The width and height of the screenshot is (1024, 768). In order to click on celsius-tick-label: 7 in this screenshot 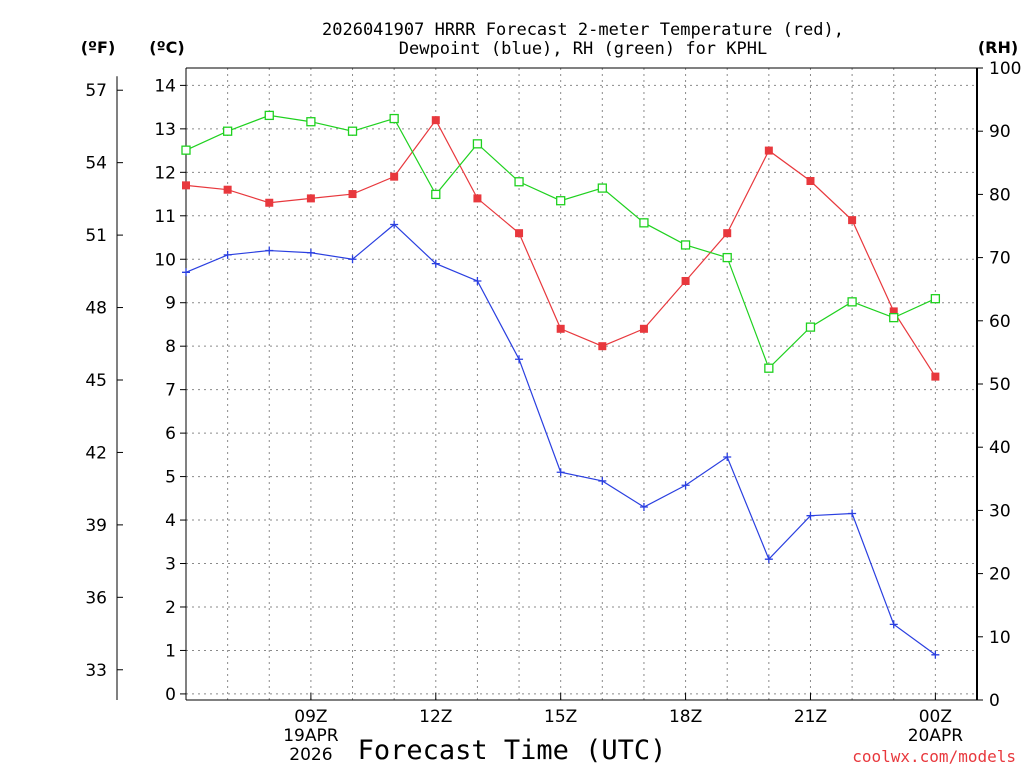, I will do `click(170, 391)`.